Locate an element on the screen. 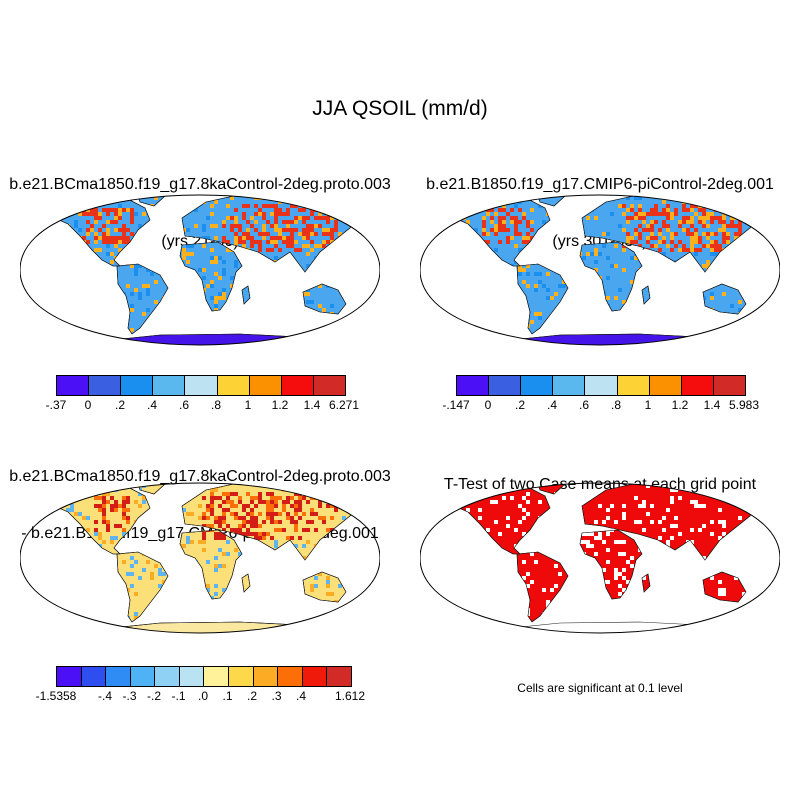  map-land-australia is located at coordinates (724, 587).